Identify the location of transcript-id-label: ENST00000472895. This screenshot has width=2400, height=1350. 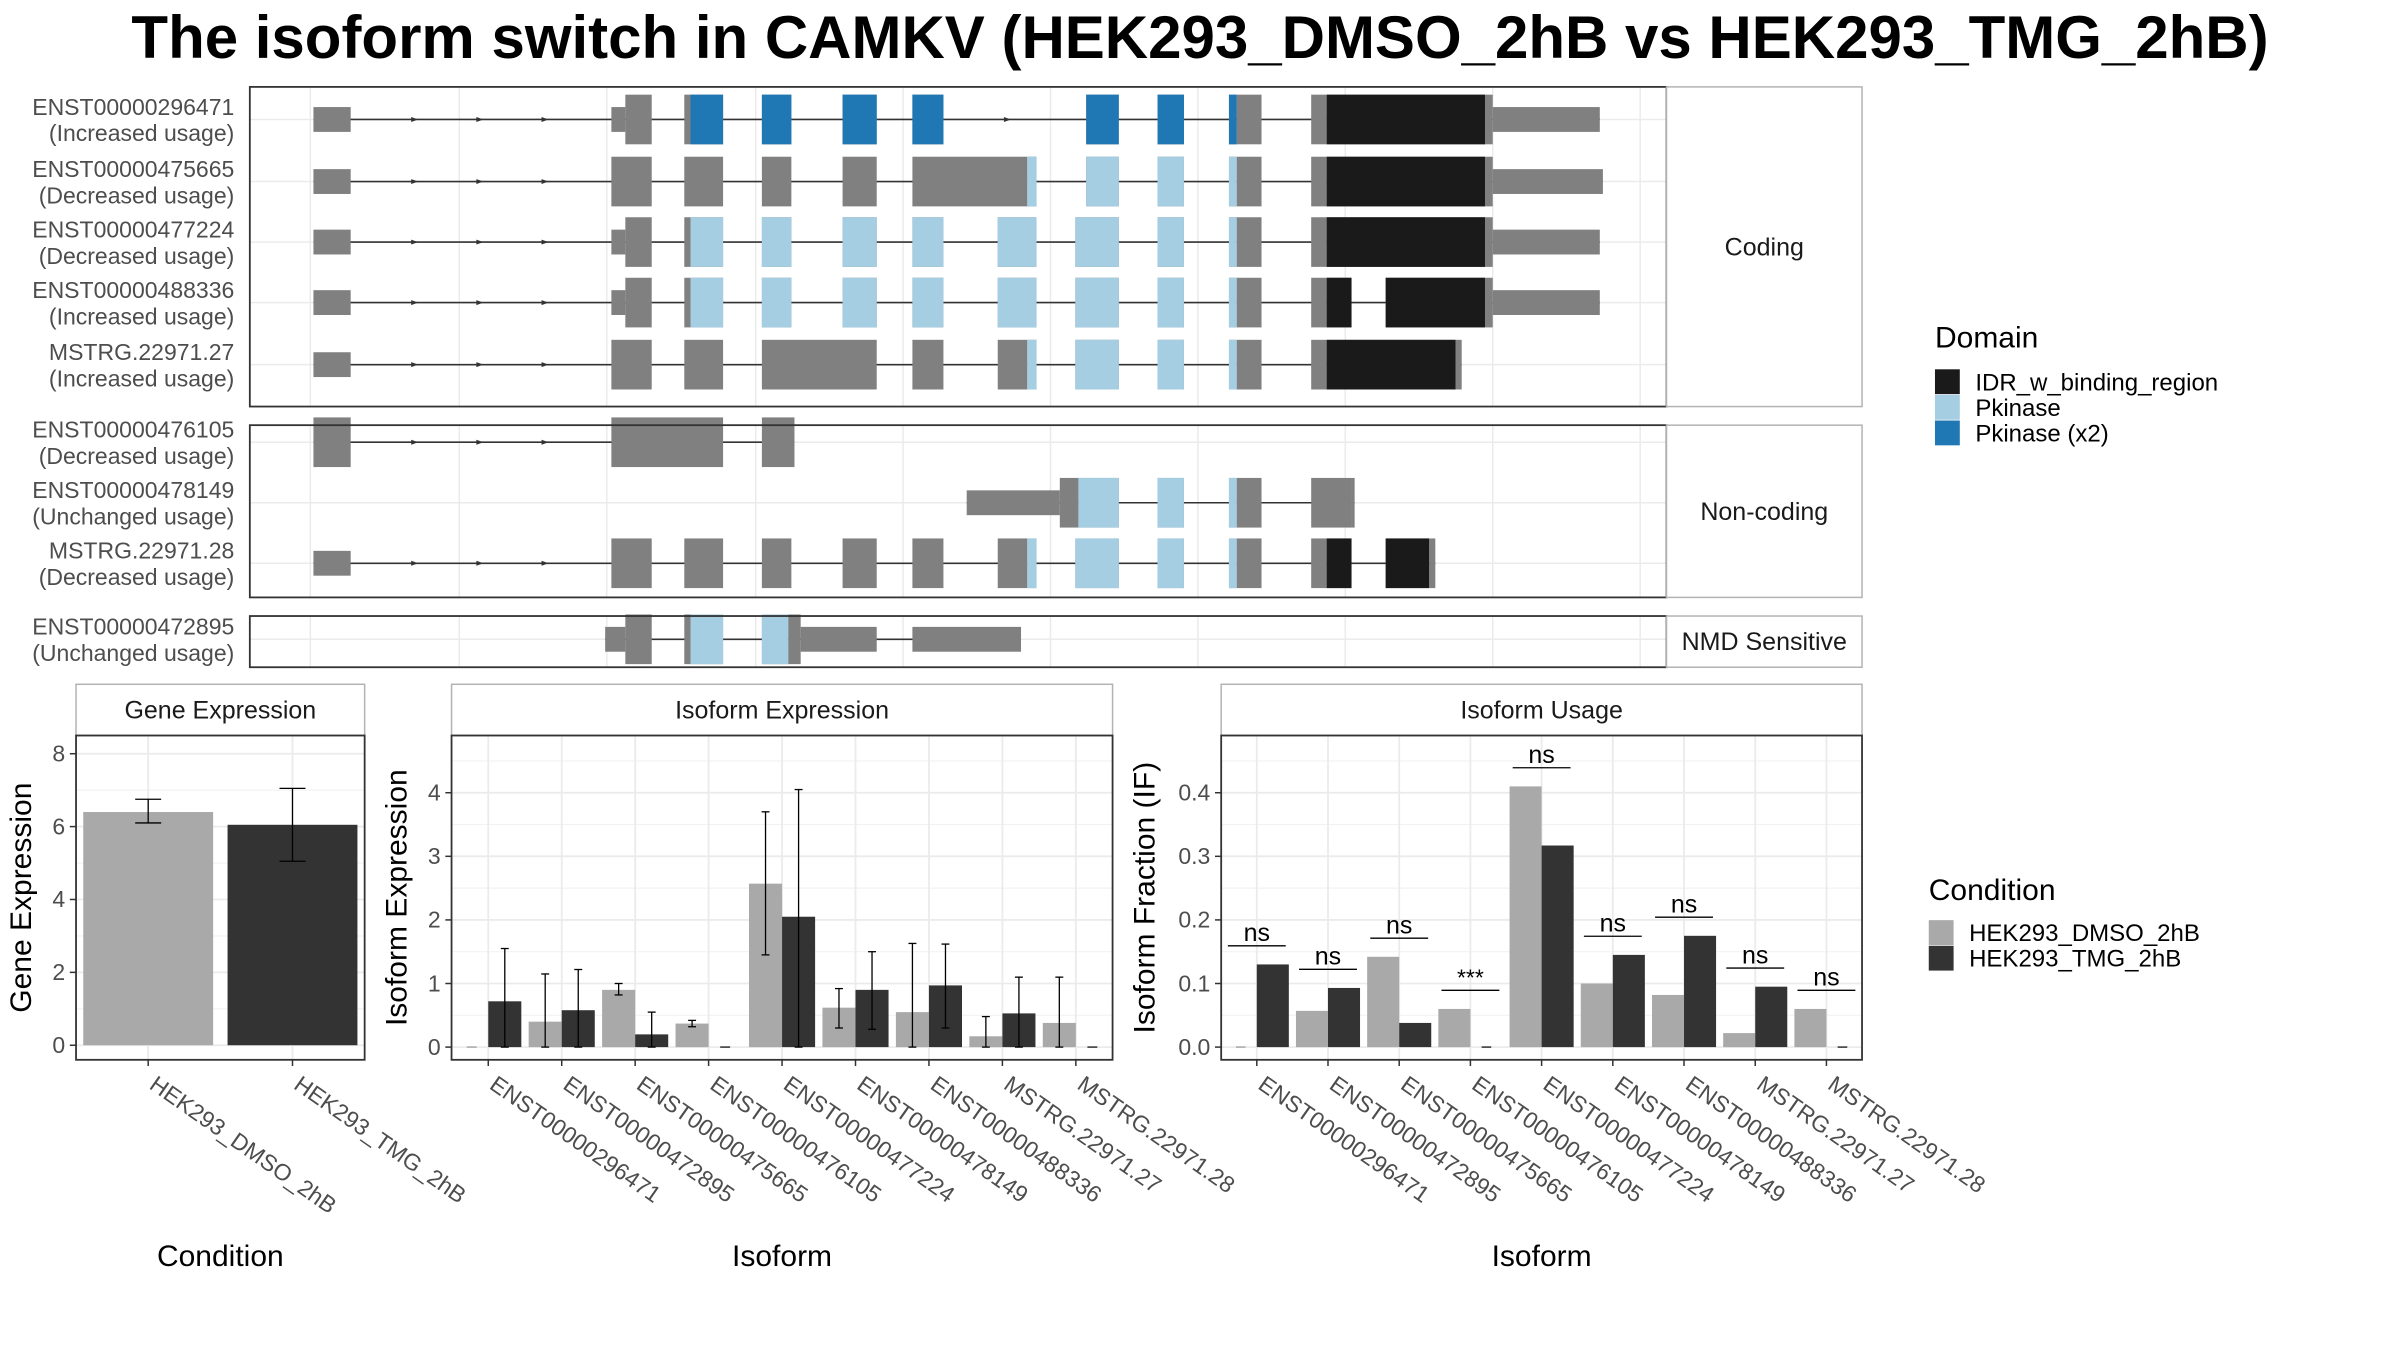
(133, 627).